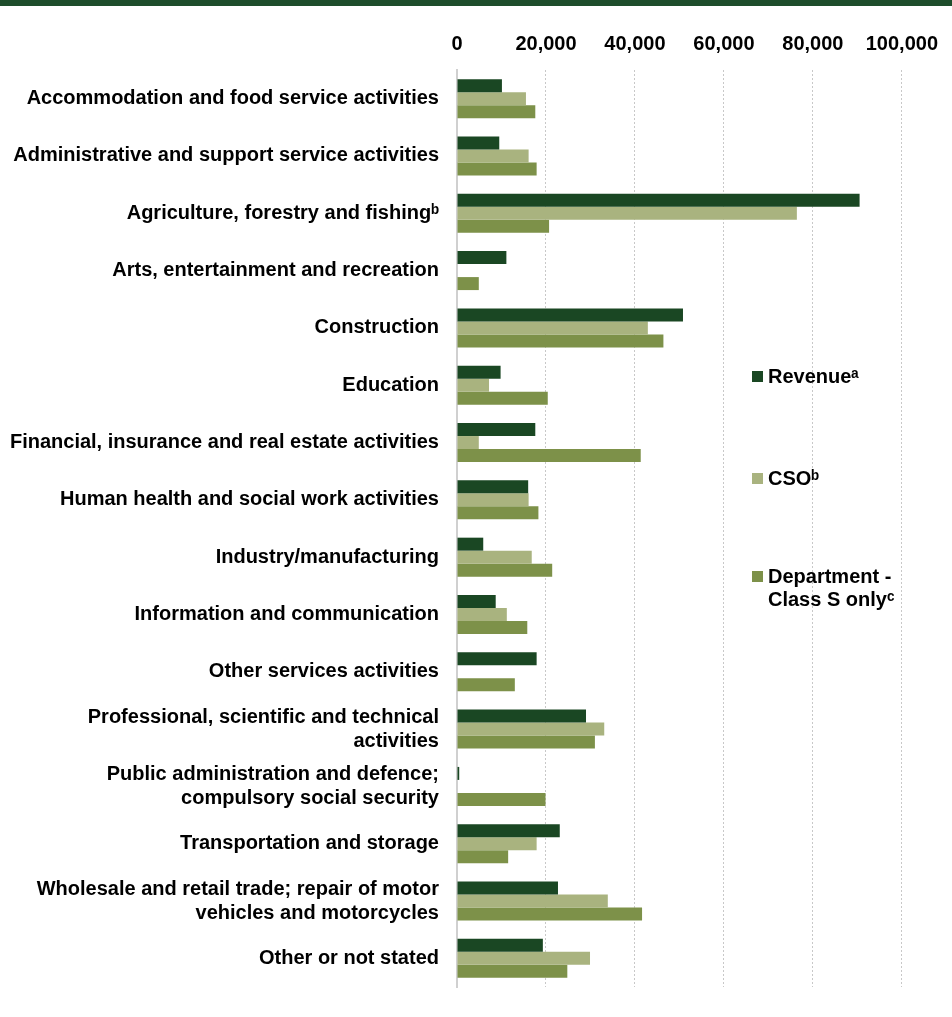  I want to click on y-tick-label: Education, so click(390, 383).